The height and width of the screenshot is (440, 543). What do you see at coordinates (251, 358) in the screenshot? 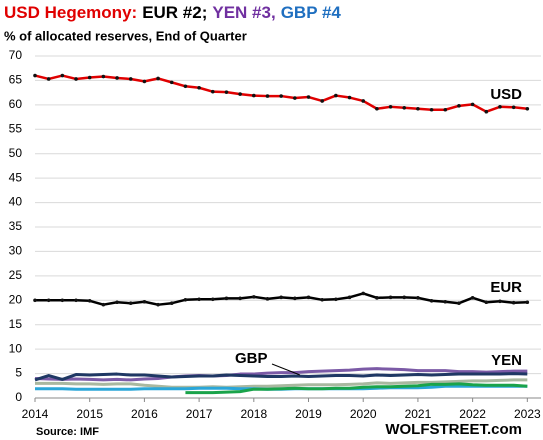
I see `series-label: GBP` at bounding box center [251, 358].